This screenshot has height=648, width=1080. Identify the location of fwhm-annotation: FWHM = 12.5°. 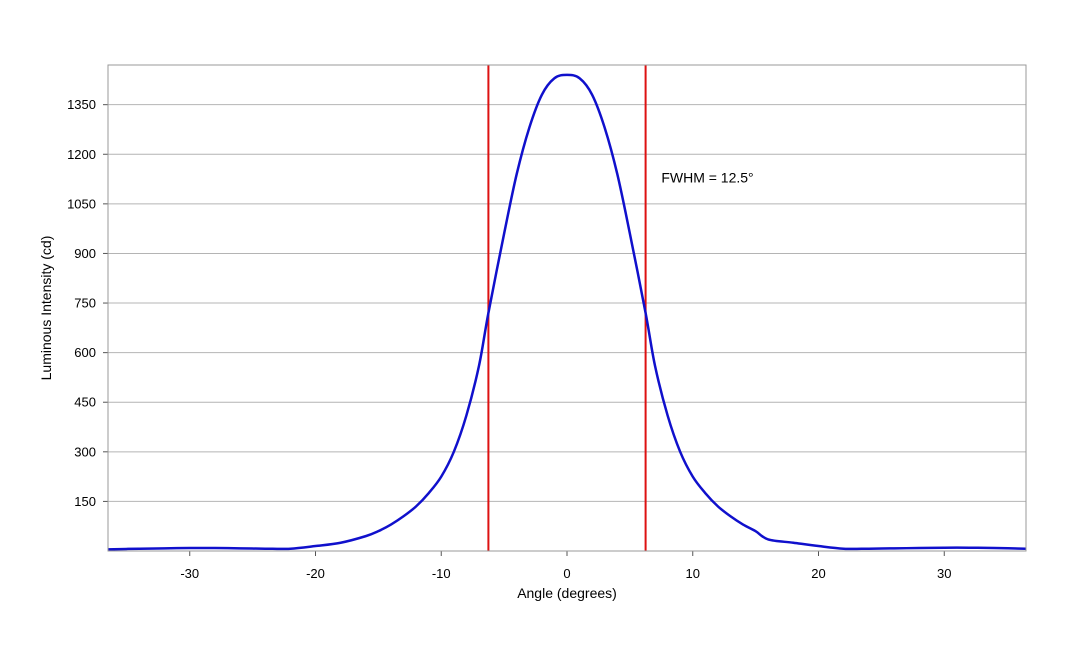
(707, 177).